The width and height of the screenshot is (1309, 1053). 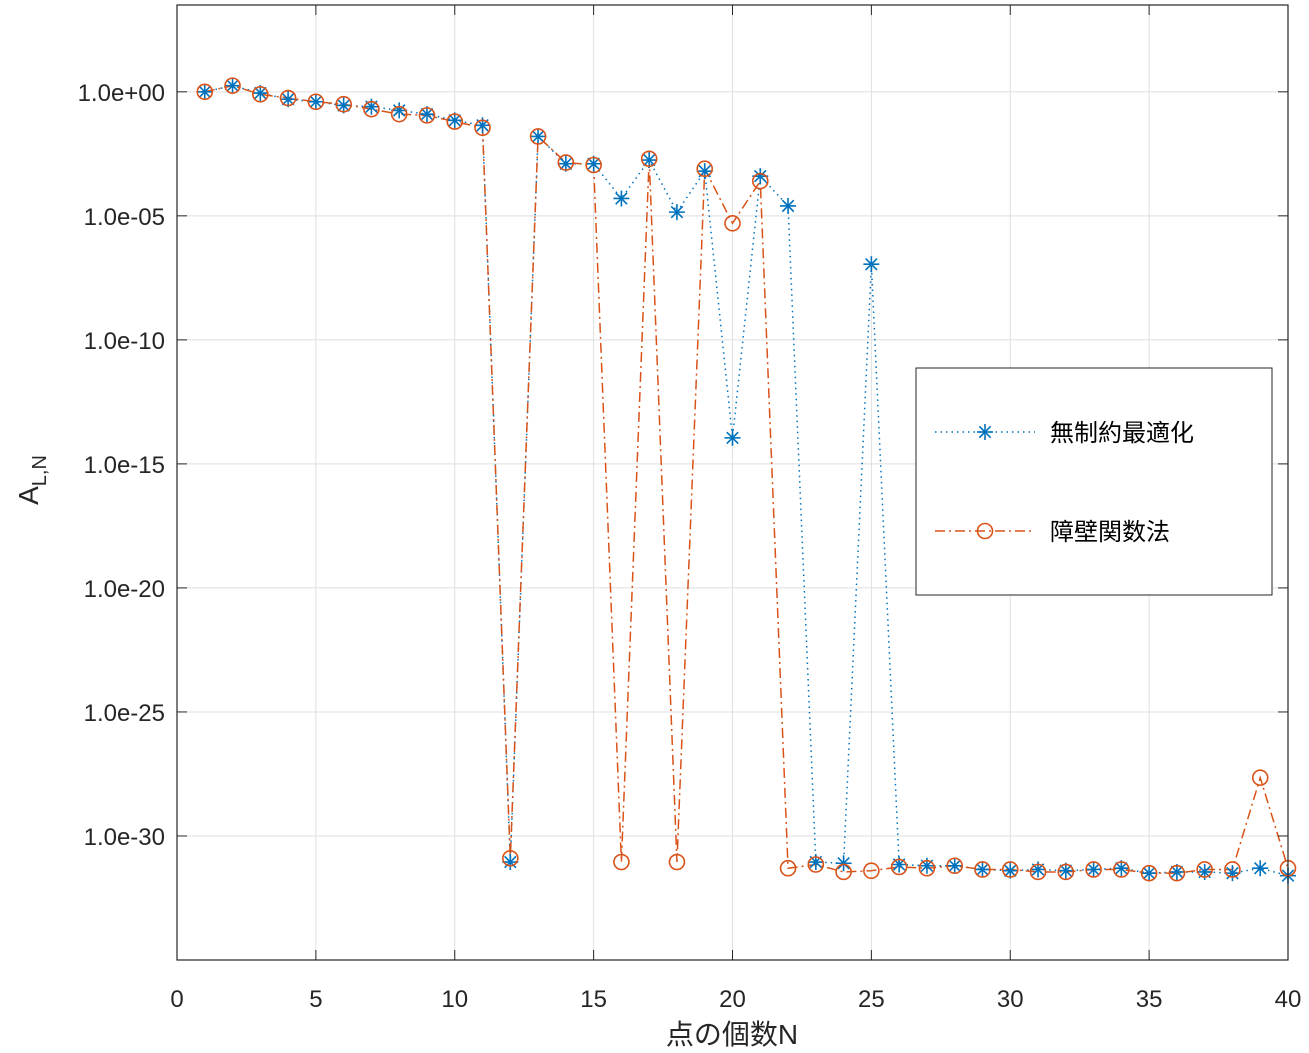 I want to click on legend: 無制約最適化 障壁関数法, so click(x=1094, y=481).